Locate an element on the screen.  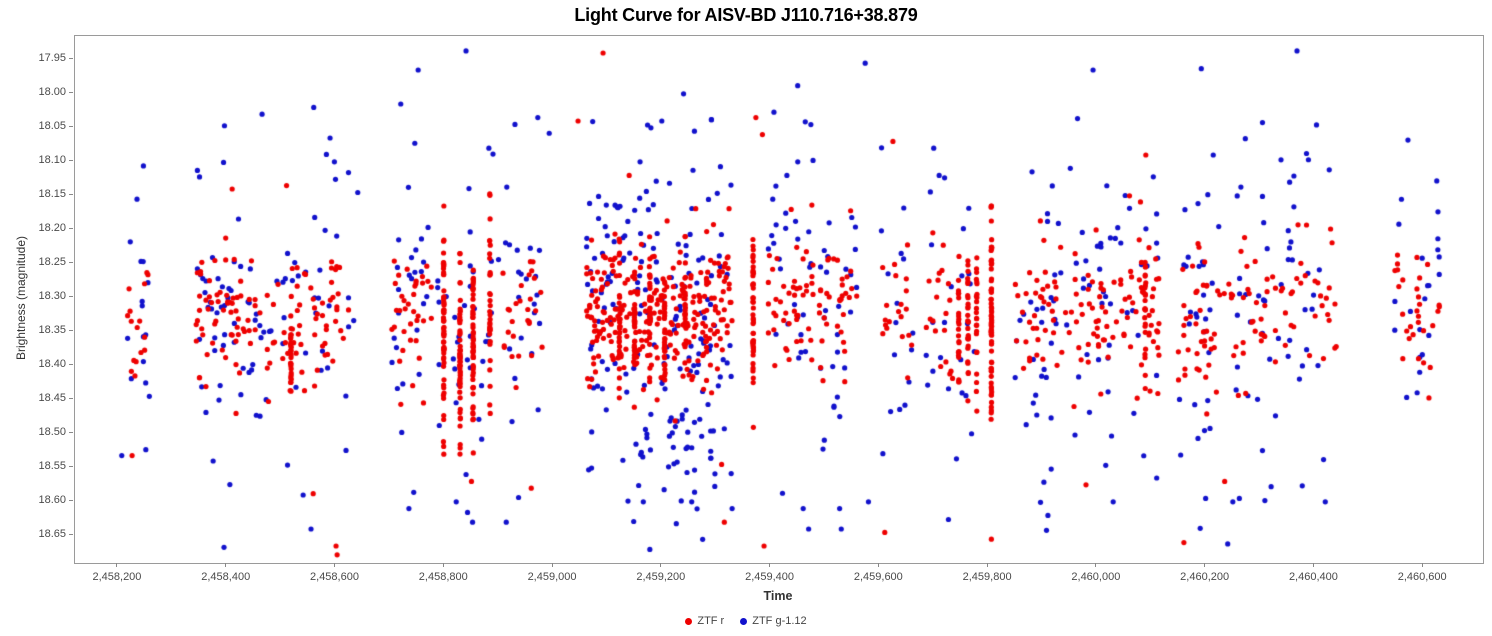
y-tick-label: 18.50 is located at coordinates (52, 432).